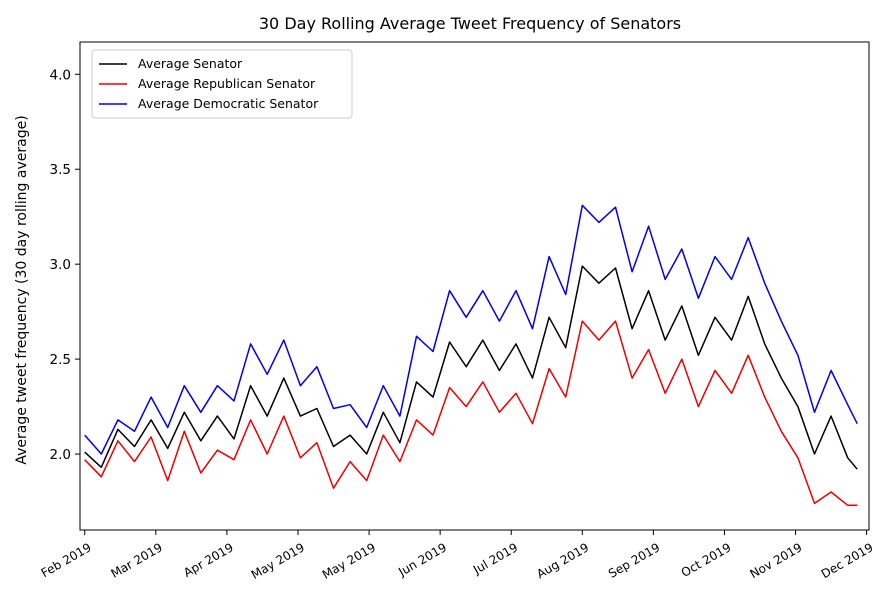 The image size is (885, 607). I want to click on y-tick-label: 3.5, so click(60, 170).